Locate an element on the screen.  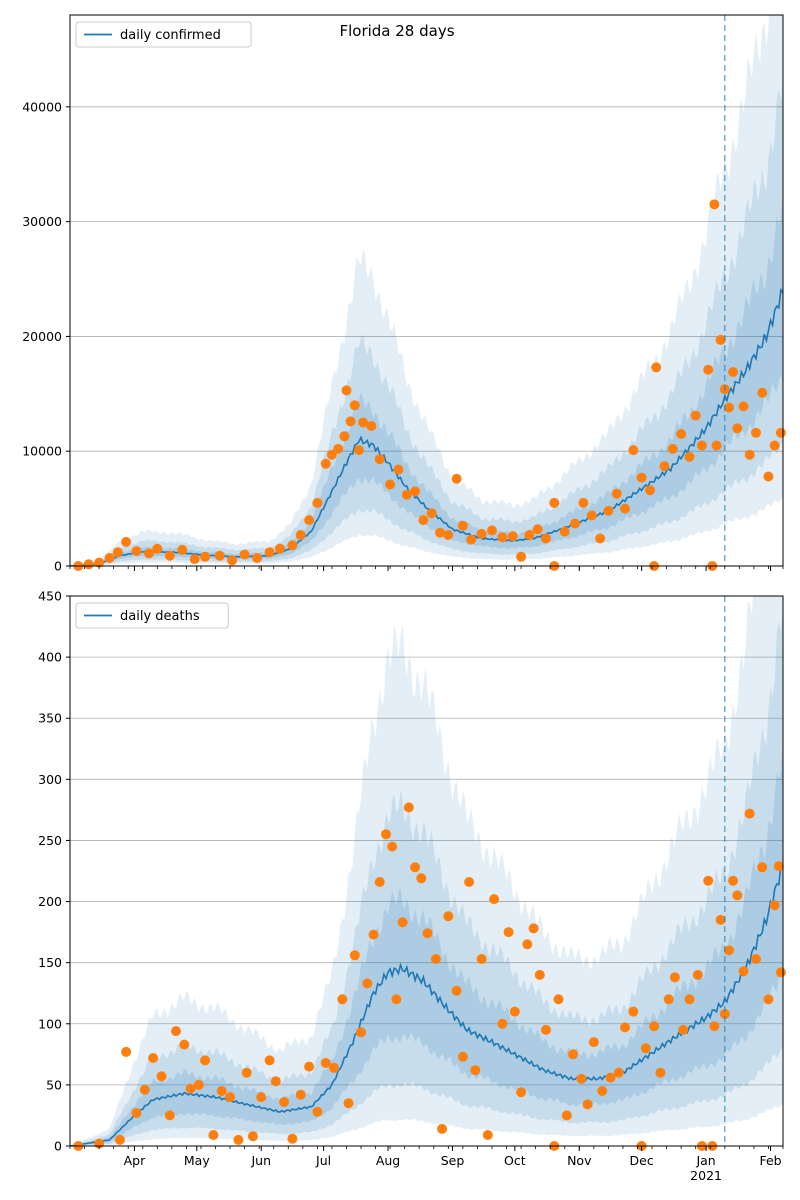
legend-label: daily confirmed is located at coordinates (170, 35).